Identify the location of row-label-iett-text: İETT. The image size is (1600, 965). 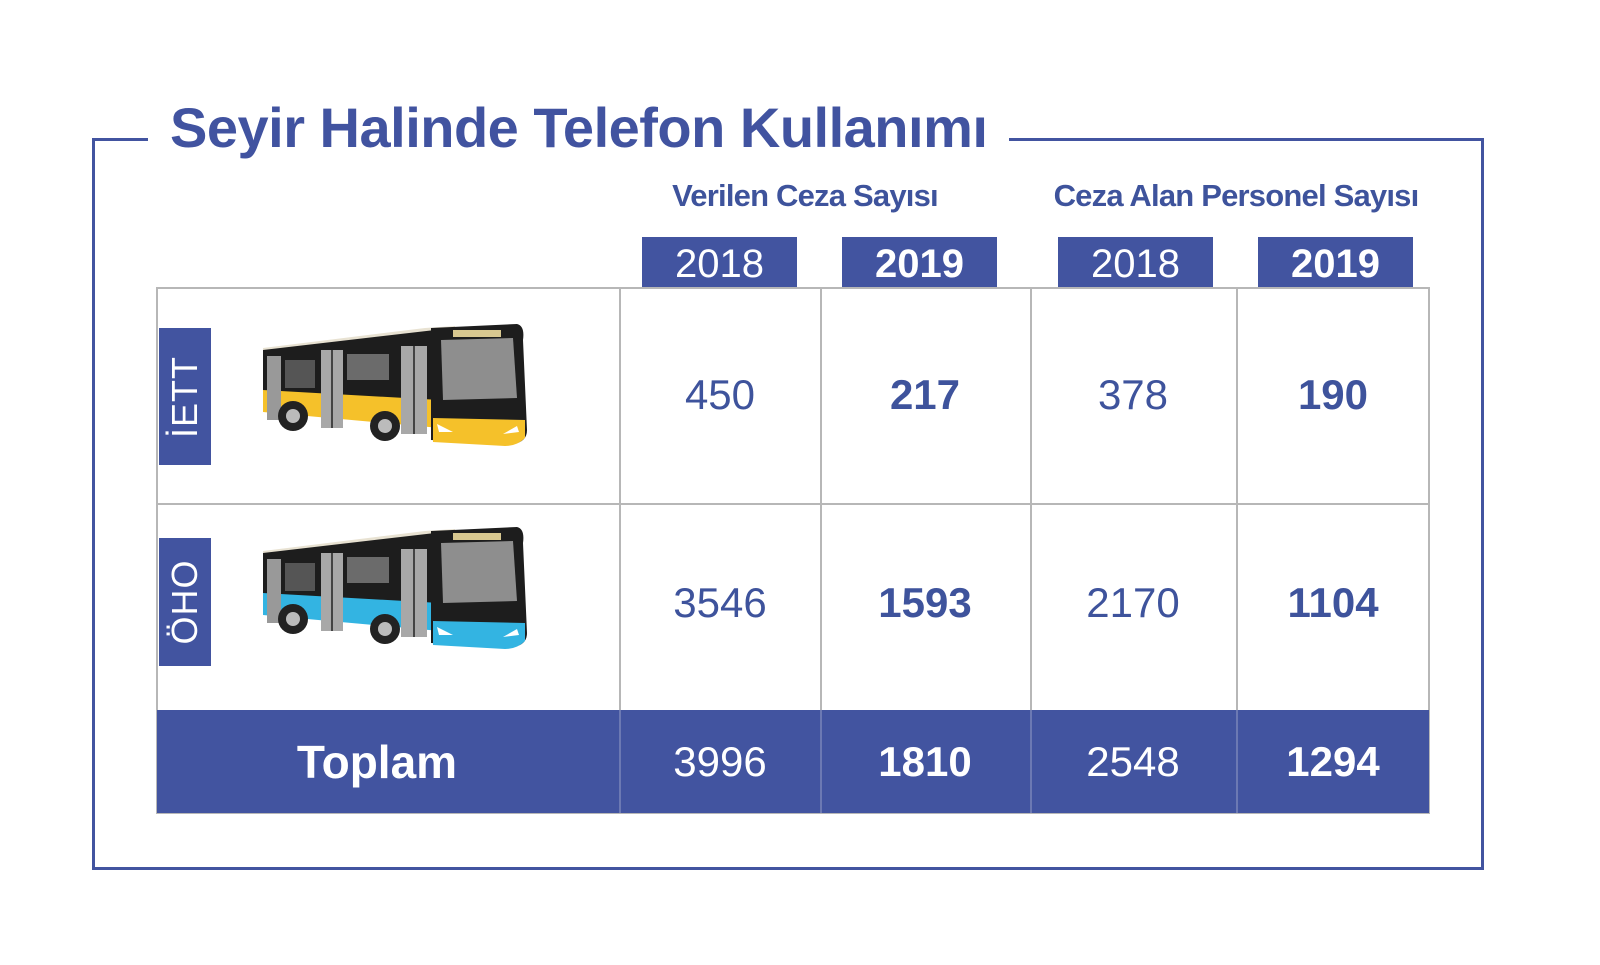
(184, 396).